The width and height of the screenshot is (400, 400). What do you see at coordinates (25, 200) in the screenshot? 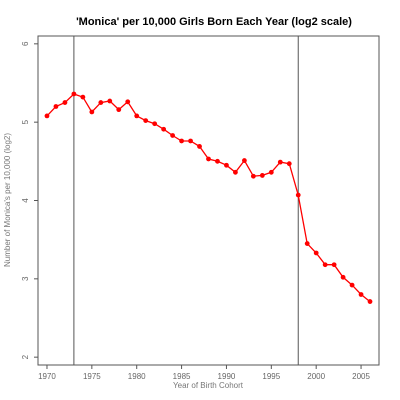
I see `y-tick-label: 4` at bounding box center [25, 200].